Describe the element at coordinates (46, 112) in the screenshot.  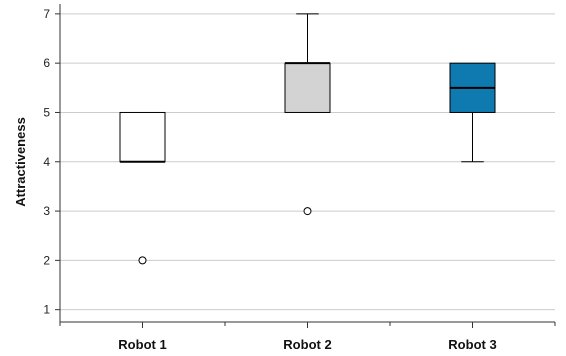
I see `y-tick-label: 5` at that location.